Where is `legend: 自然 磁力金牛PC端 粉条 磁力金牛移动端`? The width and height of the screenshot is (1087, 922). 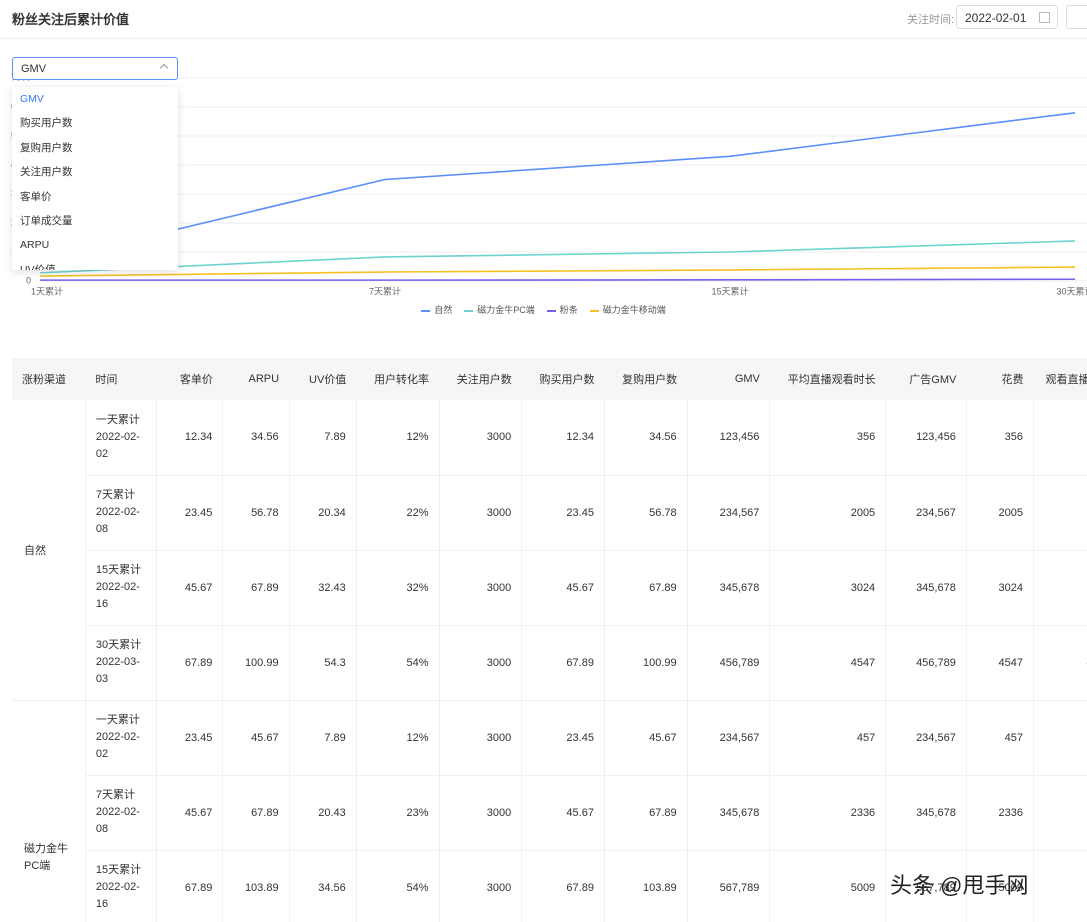 legend: 自然 磁力金牛PC端 粉条 磁力金牛移动端 is located at coordinates (543, 309).